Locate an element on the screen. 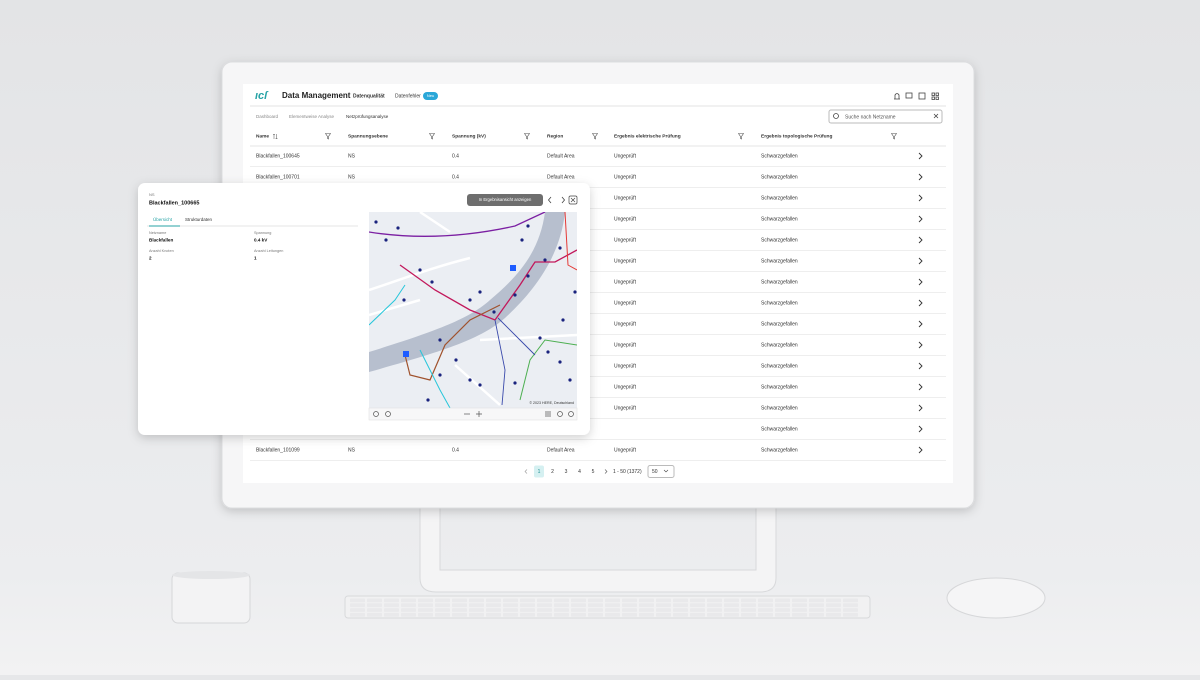 The image size is (1200, 680). river is located at coordinates (467, 292).